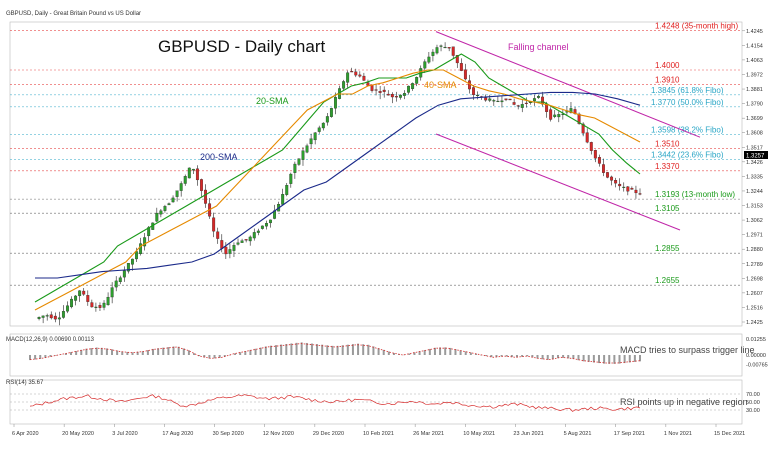 The width and height of the screenshot is (772, 452). I want to click on rsi-axis-label: 50.00, so click(753, 403).